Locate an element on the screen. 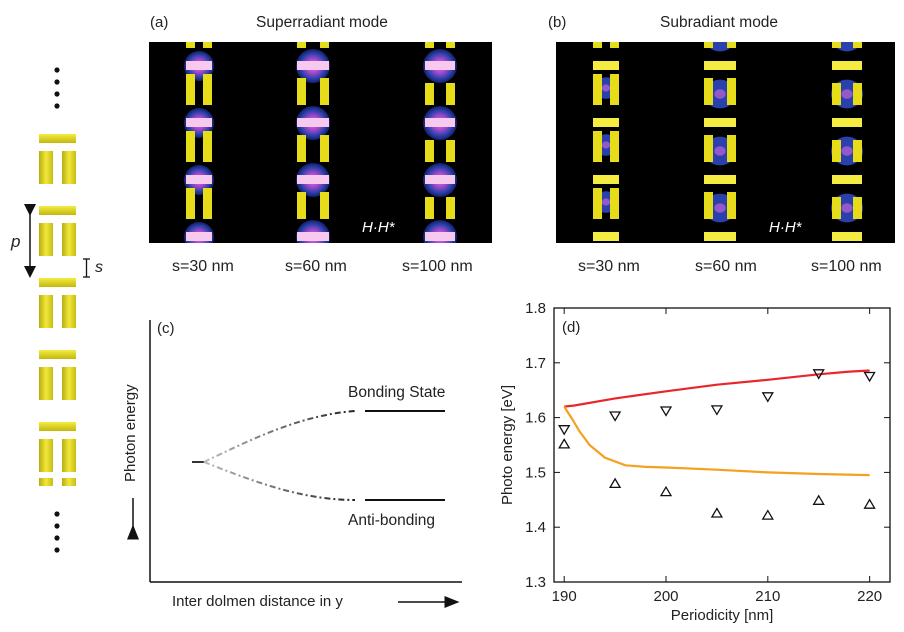 The image size is (904, 632). panel-b-letter: (b) is located at coordinates (557, 22).